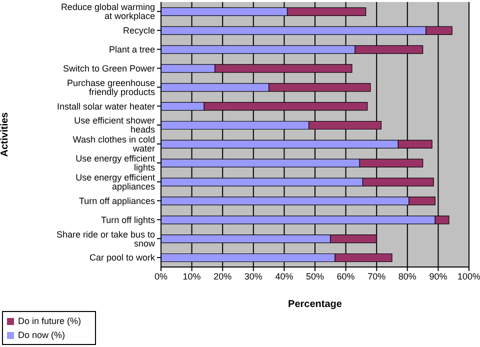 The image size is (480, 347). Describe the element at coordinates (128, 219) in the screenshot. I see `y-tick-label: Turn off lights` at that location.